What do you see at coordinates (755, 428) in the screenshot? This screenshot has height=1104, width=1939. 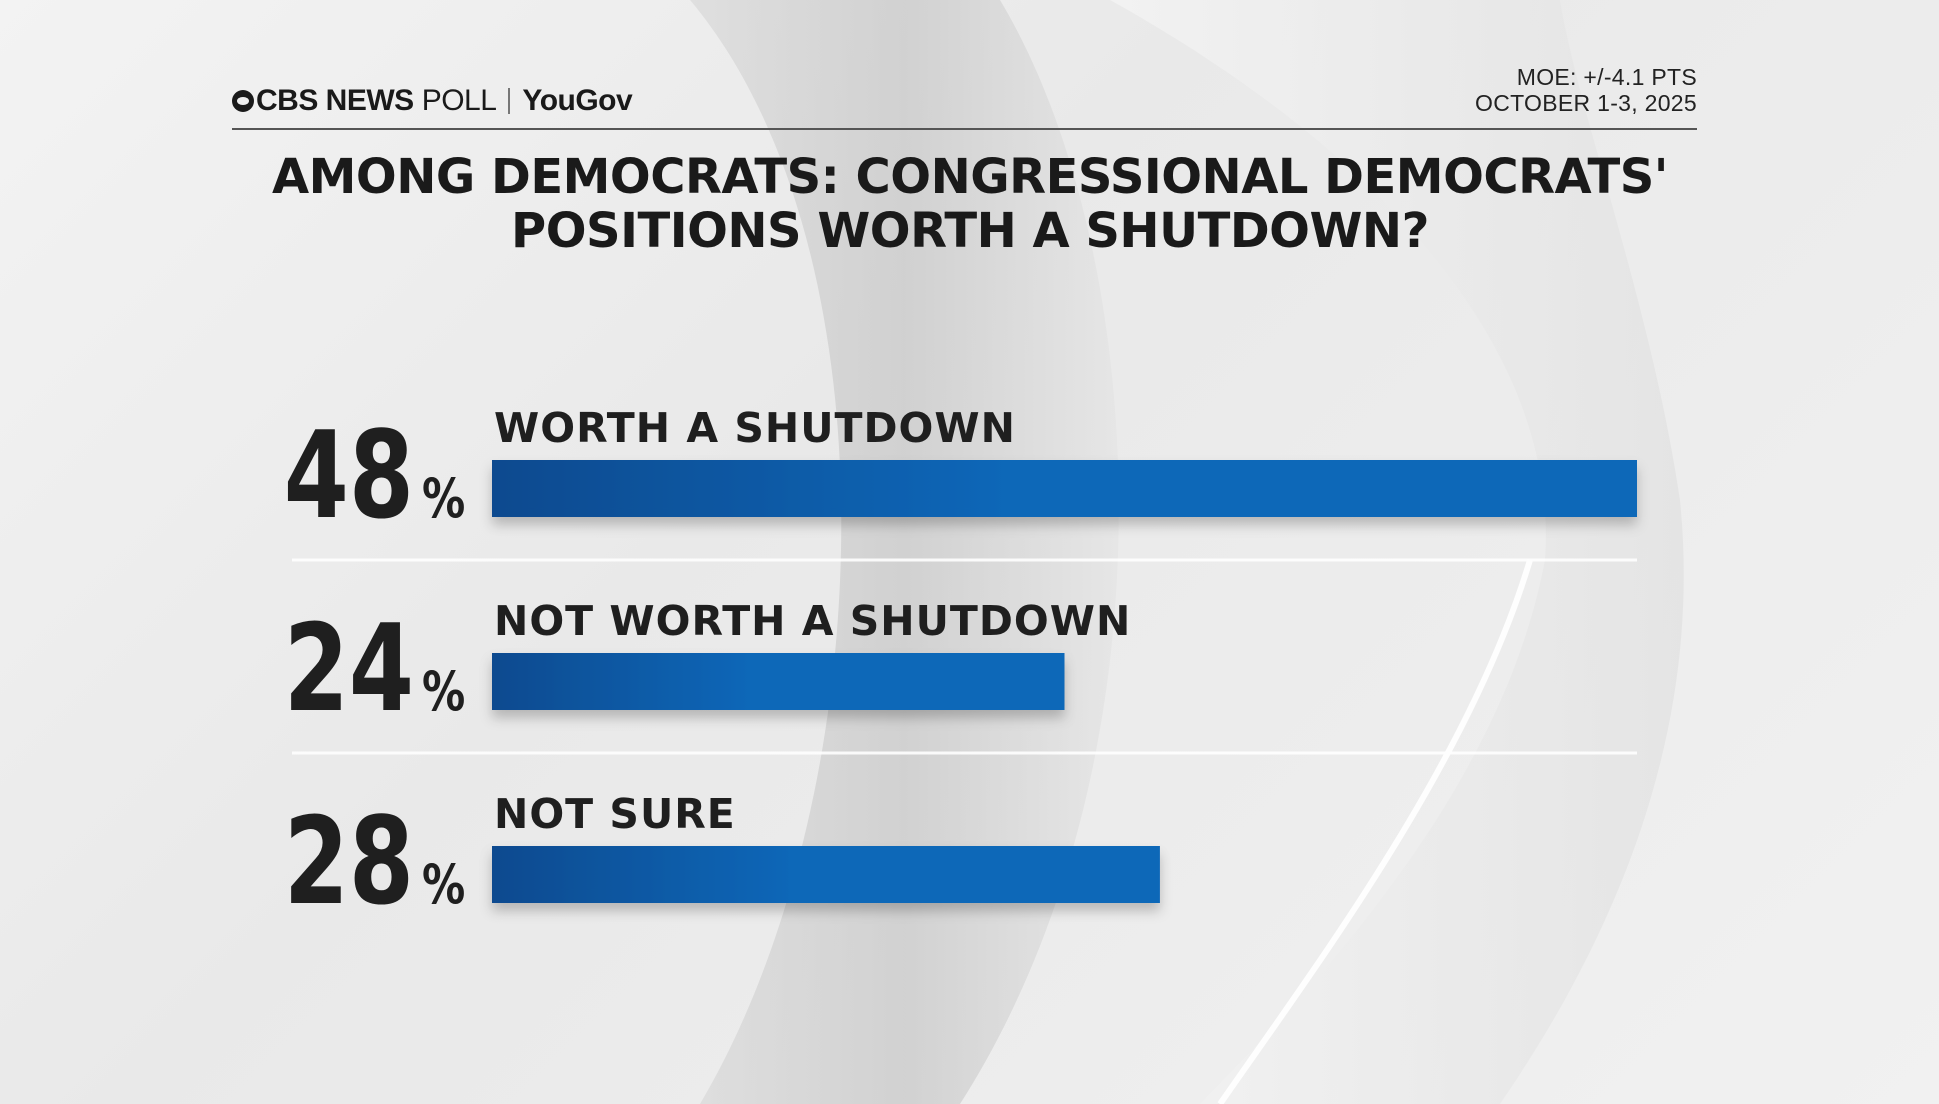 I see `category-label-1: WORTH A SHUTDOWN` at bounding box center [755, 428].